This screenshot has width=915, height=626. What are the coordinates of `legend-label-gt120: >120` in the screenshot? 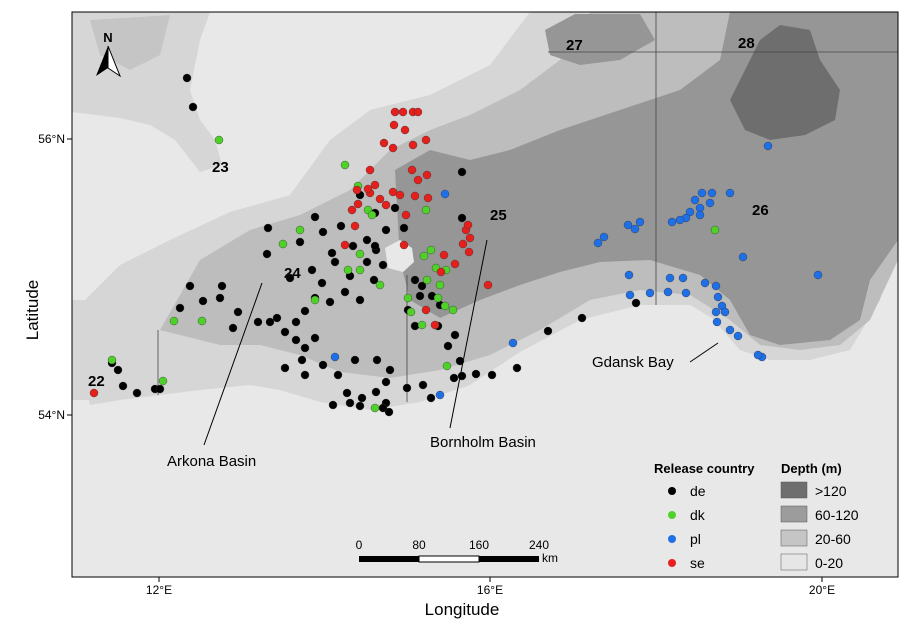 It's located at (831, 491).